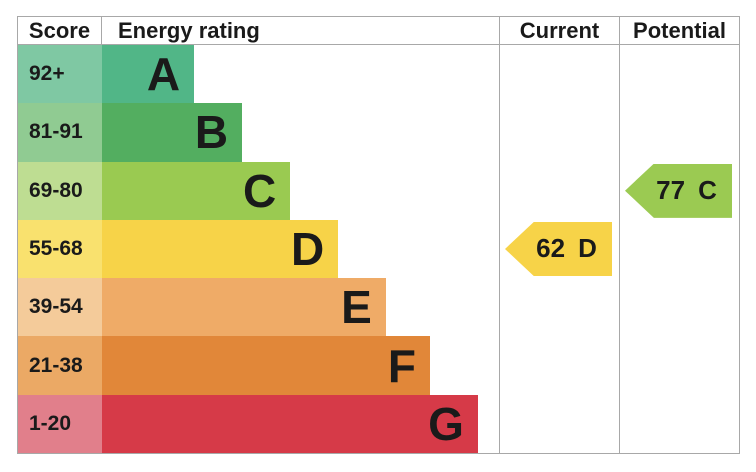 The height and width of the screenshot is (472, 756). I want to click on rating-letter-a: A, so click(163, 74).